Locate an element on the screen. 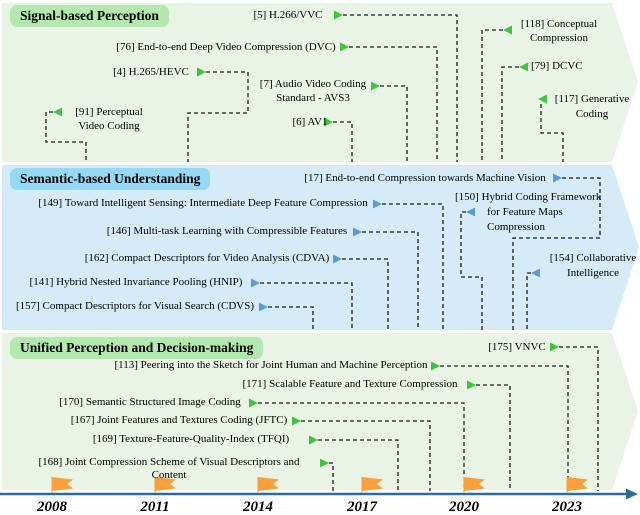 Image resolution: width=640 pixels, height=515 pixels. item-label: [79] DCVC is located at coordinates (557, 66).